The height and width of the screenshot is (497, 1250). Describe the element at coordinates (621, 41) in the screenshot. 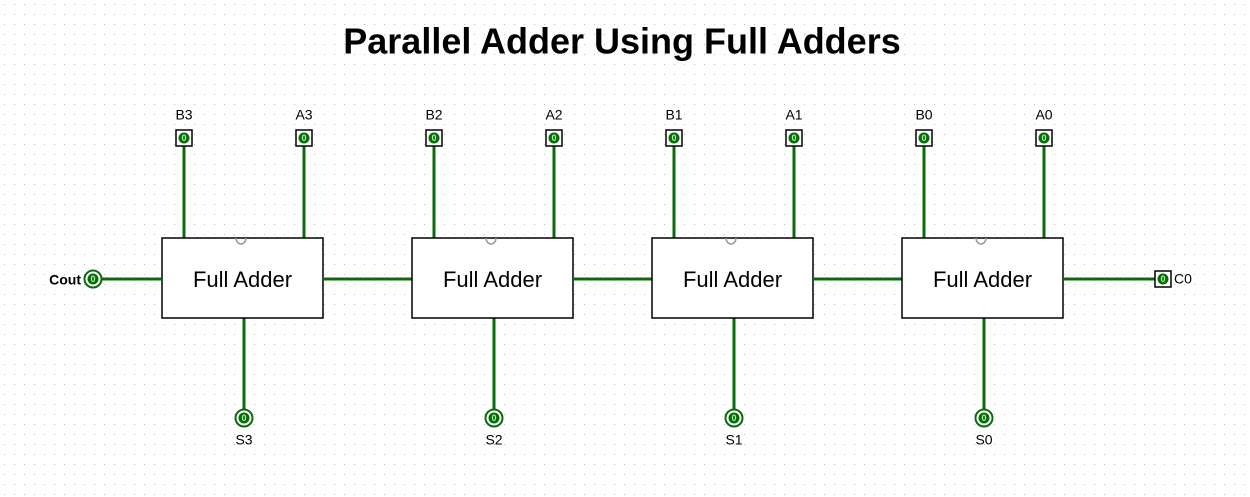

I see `title: Parallel Adder Using Full Adders` at that location.